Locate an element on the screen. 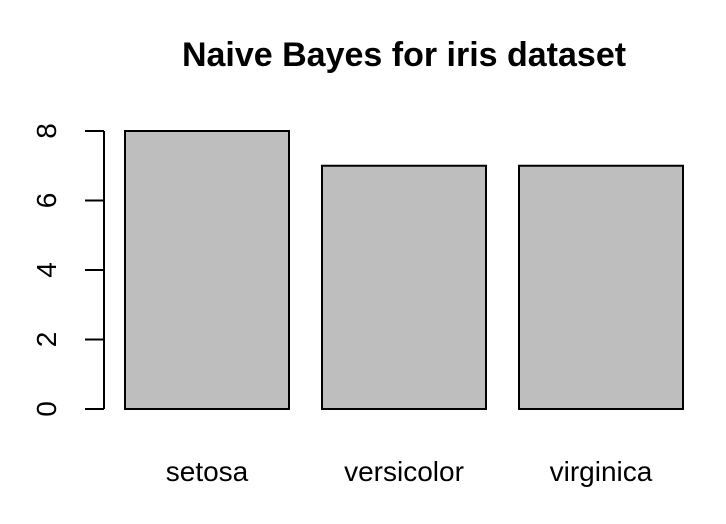  x-category-label: versicolor is located at coordinates (404, 471).